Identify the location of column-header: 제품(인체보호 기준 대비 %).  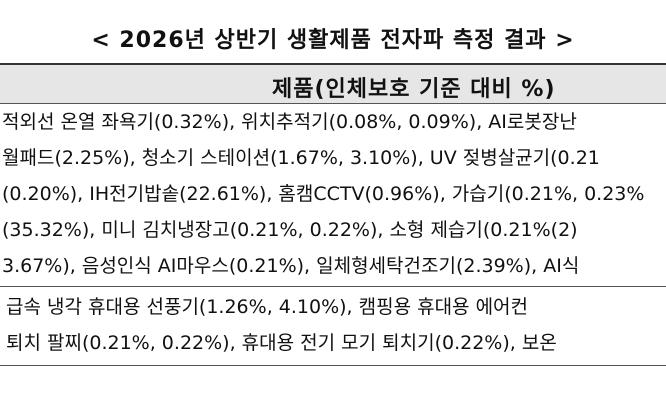
(333, 83).